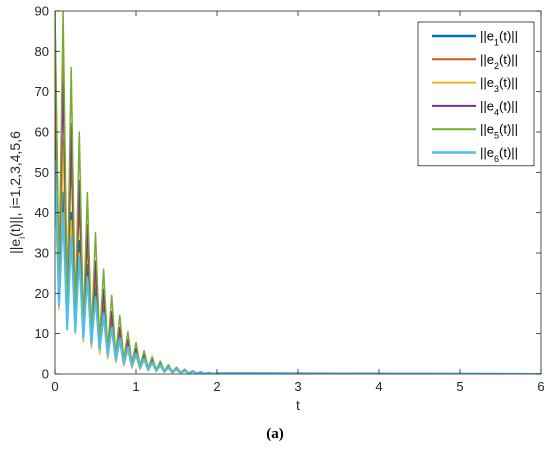 The image size is (550, 454). What do you see at coordinates (42, 333) in the screenshot?
I see `y-tick-label: 10` at bounding box center [42, 333].